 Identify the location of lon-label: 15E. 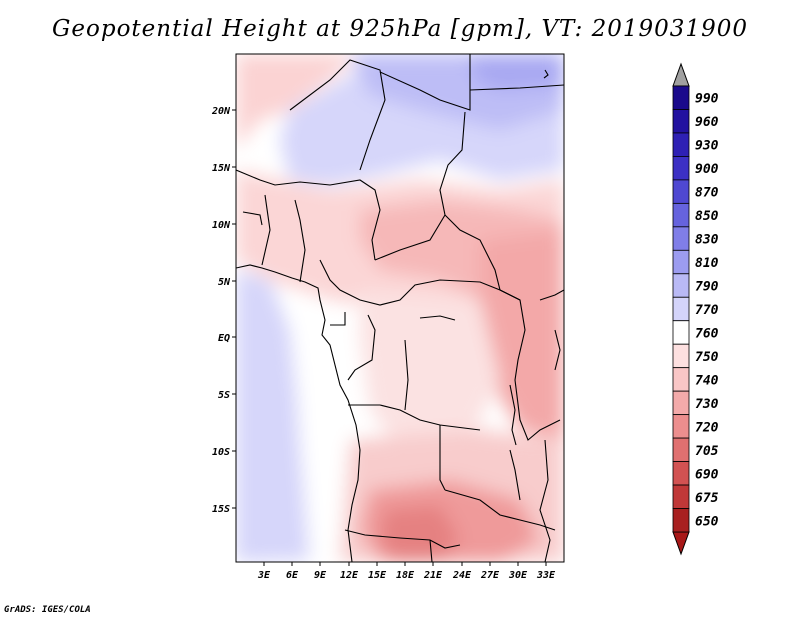
(377, 575).